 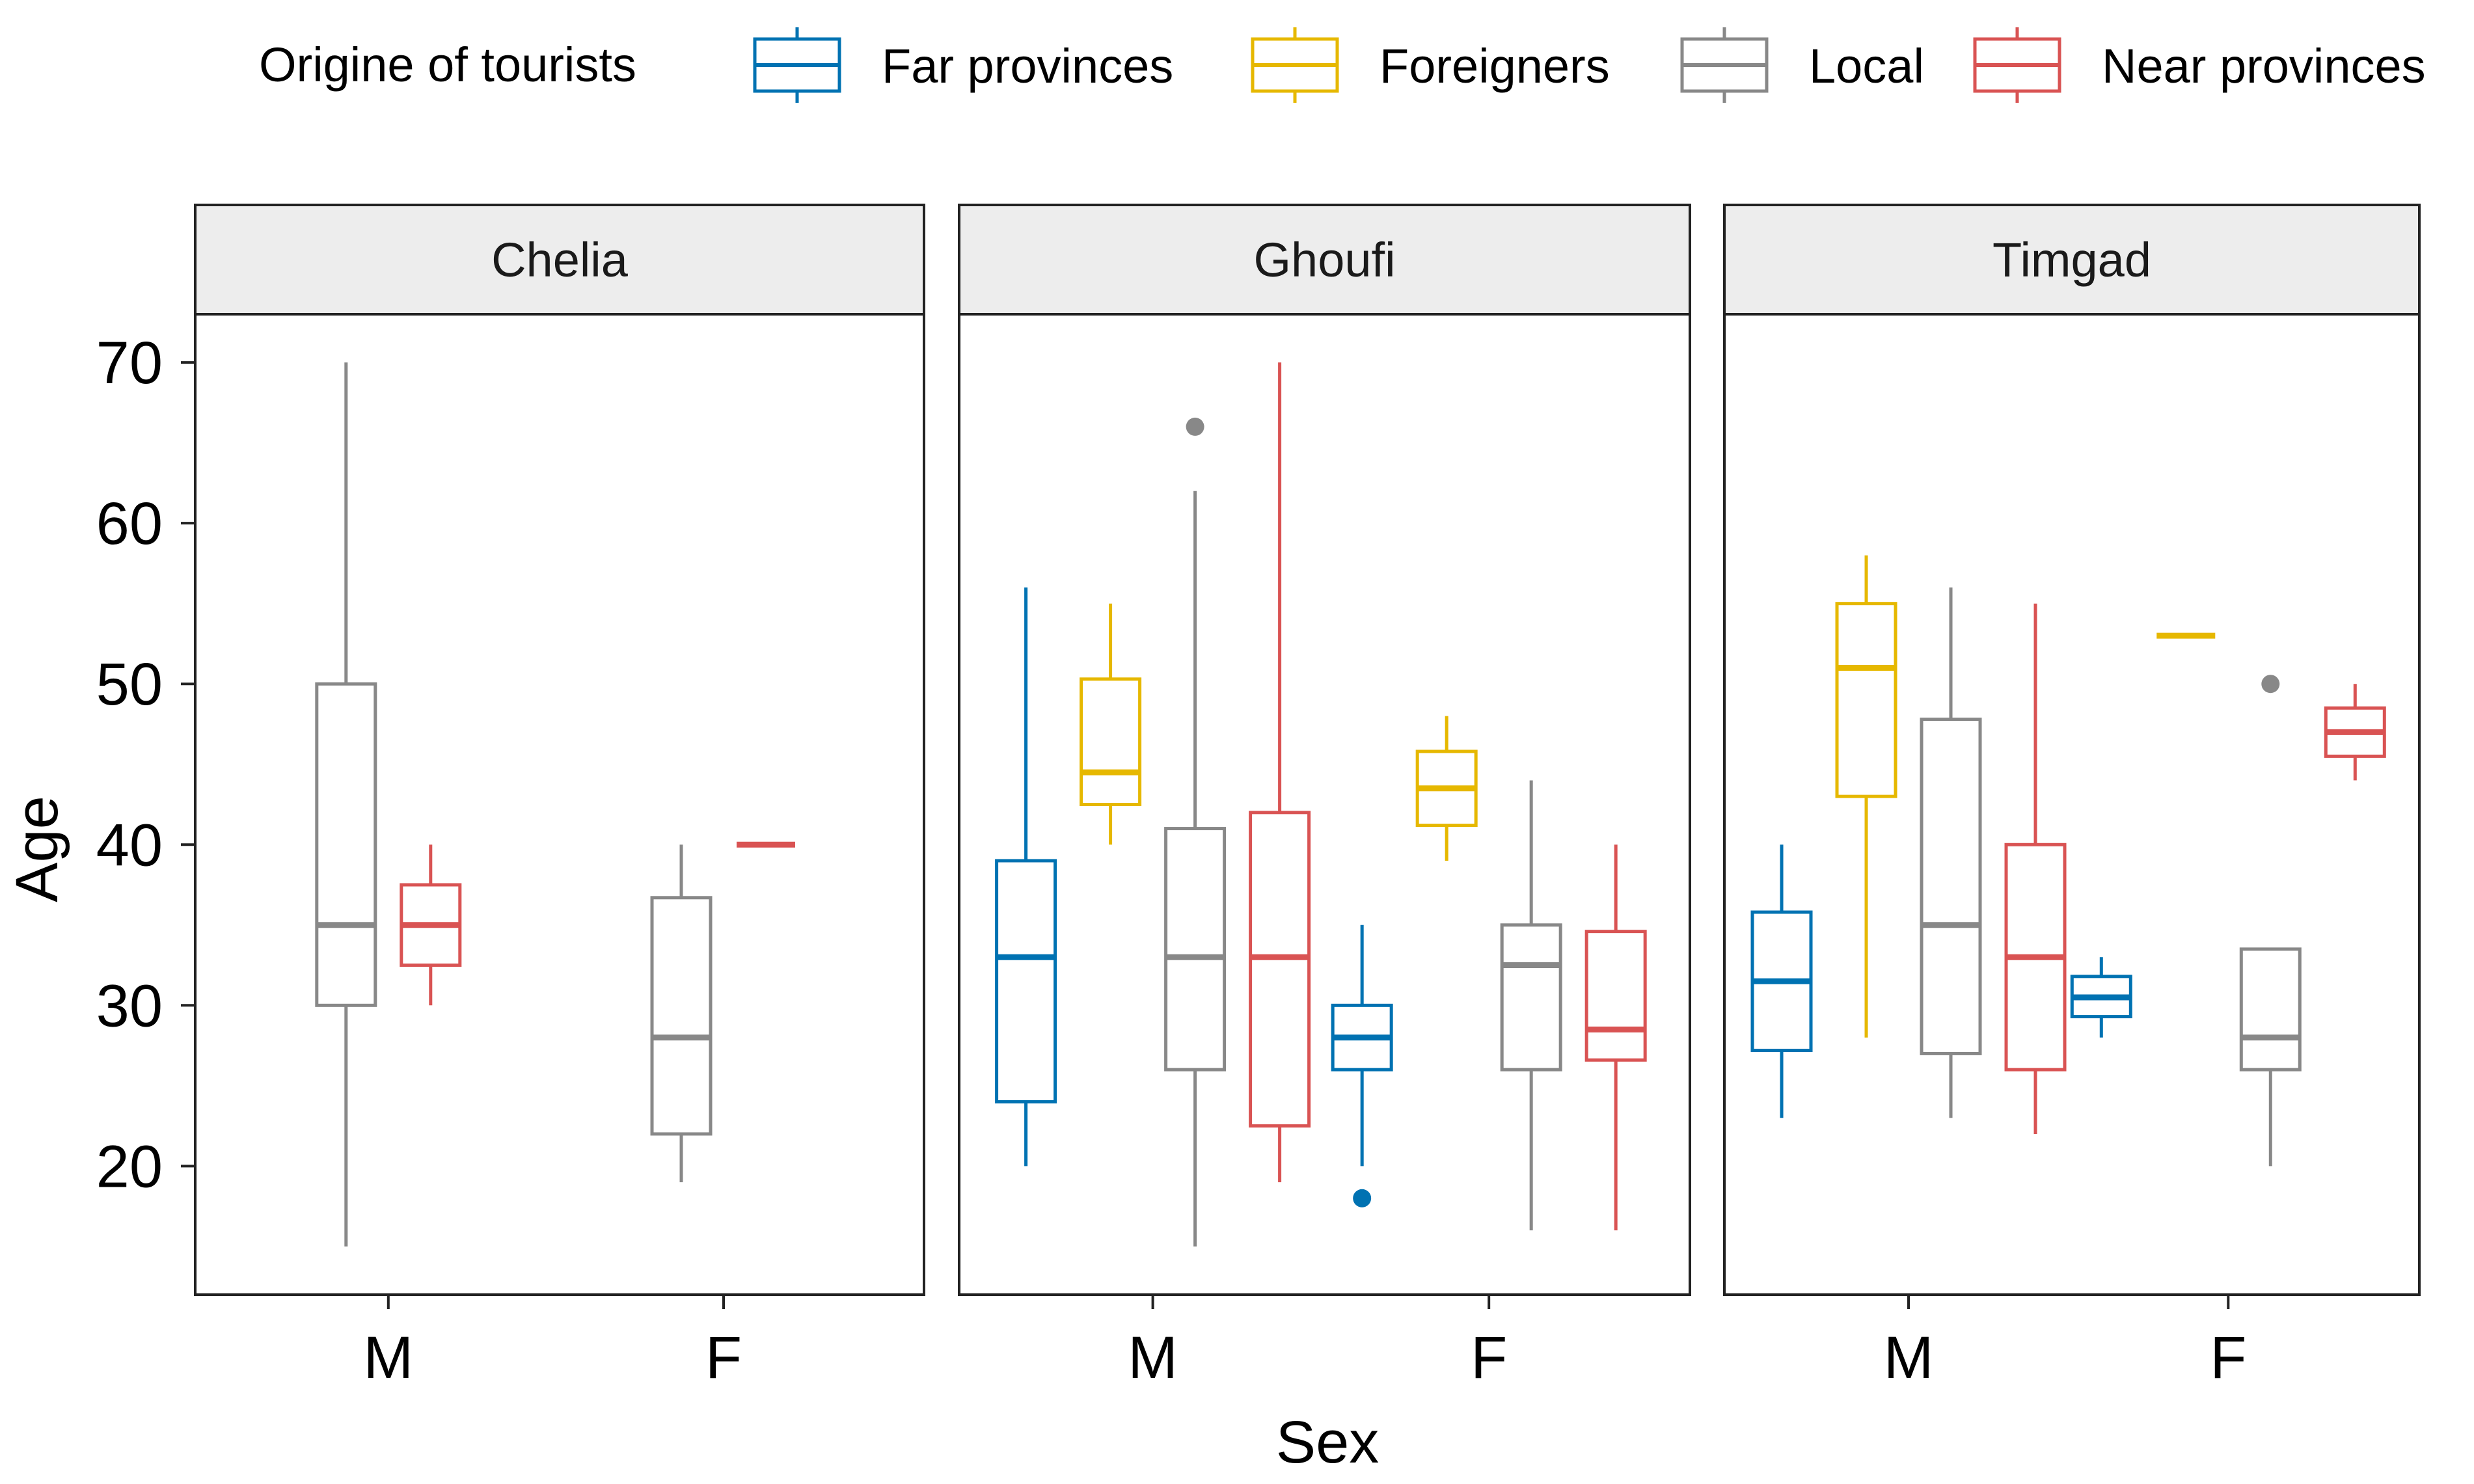 What do you see at coordinates (447, 65) in the screenshot?
I see `legend-title: Origine of tourists` at bounding box center [447, 65].